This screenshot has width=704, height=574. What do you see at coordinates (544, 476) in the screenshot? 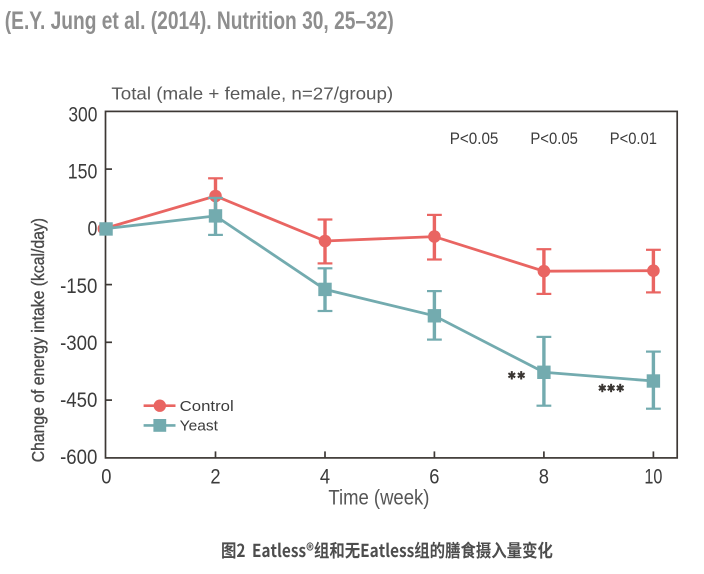
I see `svg-text: 8` at bounding box center [544, 476].